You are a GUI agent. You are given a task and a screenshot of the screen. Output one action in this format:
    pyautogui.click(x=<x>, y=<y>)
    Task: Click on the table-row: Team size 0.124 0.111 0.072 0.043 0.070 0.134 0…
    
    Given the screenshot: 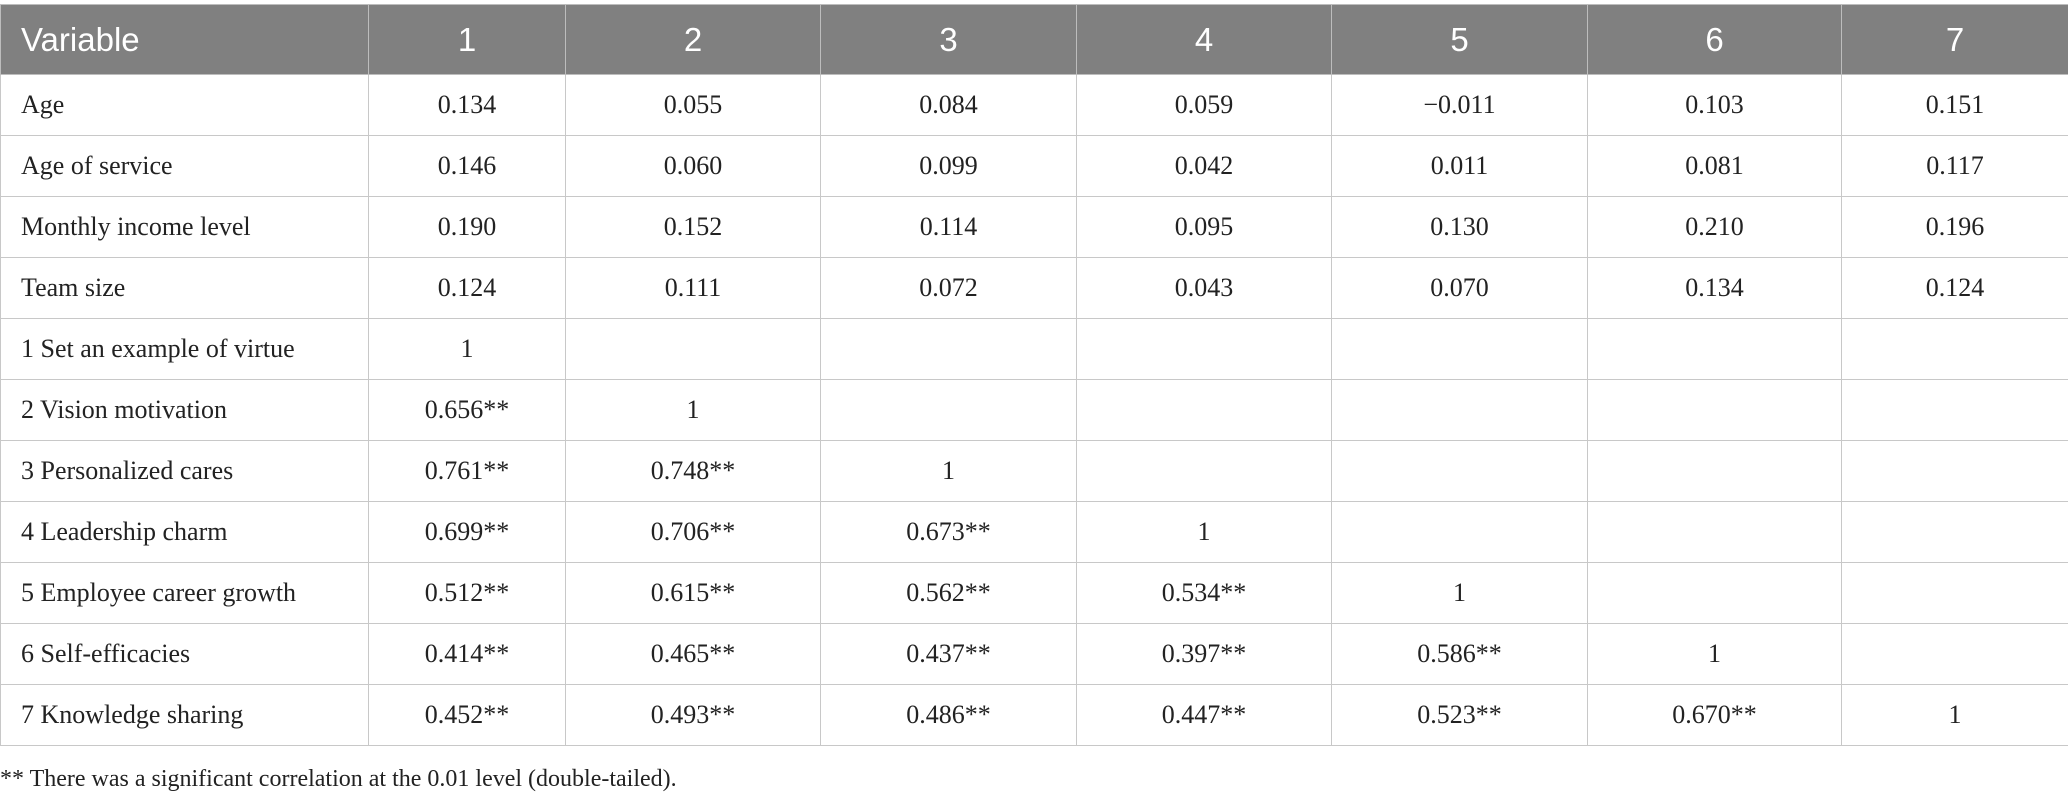 What is the action you would take?
    pyautogui.click(x=1034, y=288)
    